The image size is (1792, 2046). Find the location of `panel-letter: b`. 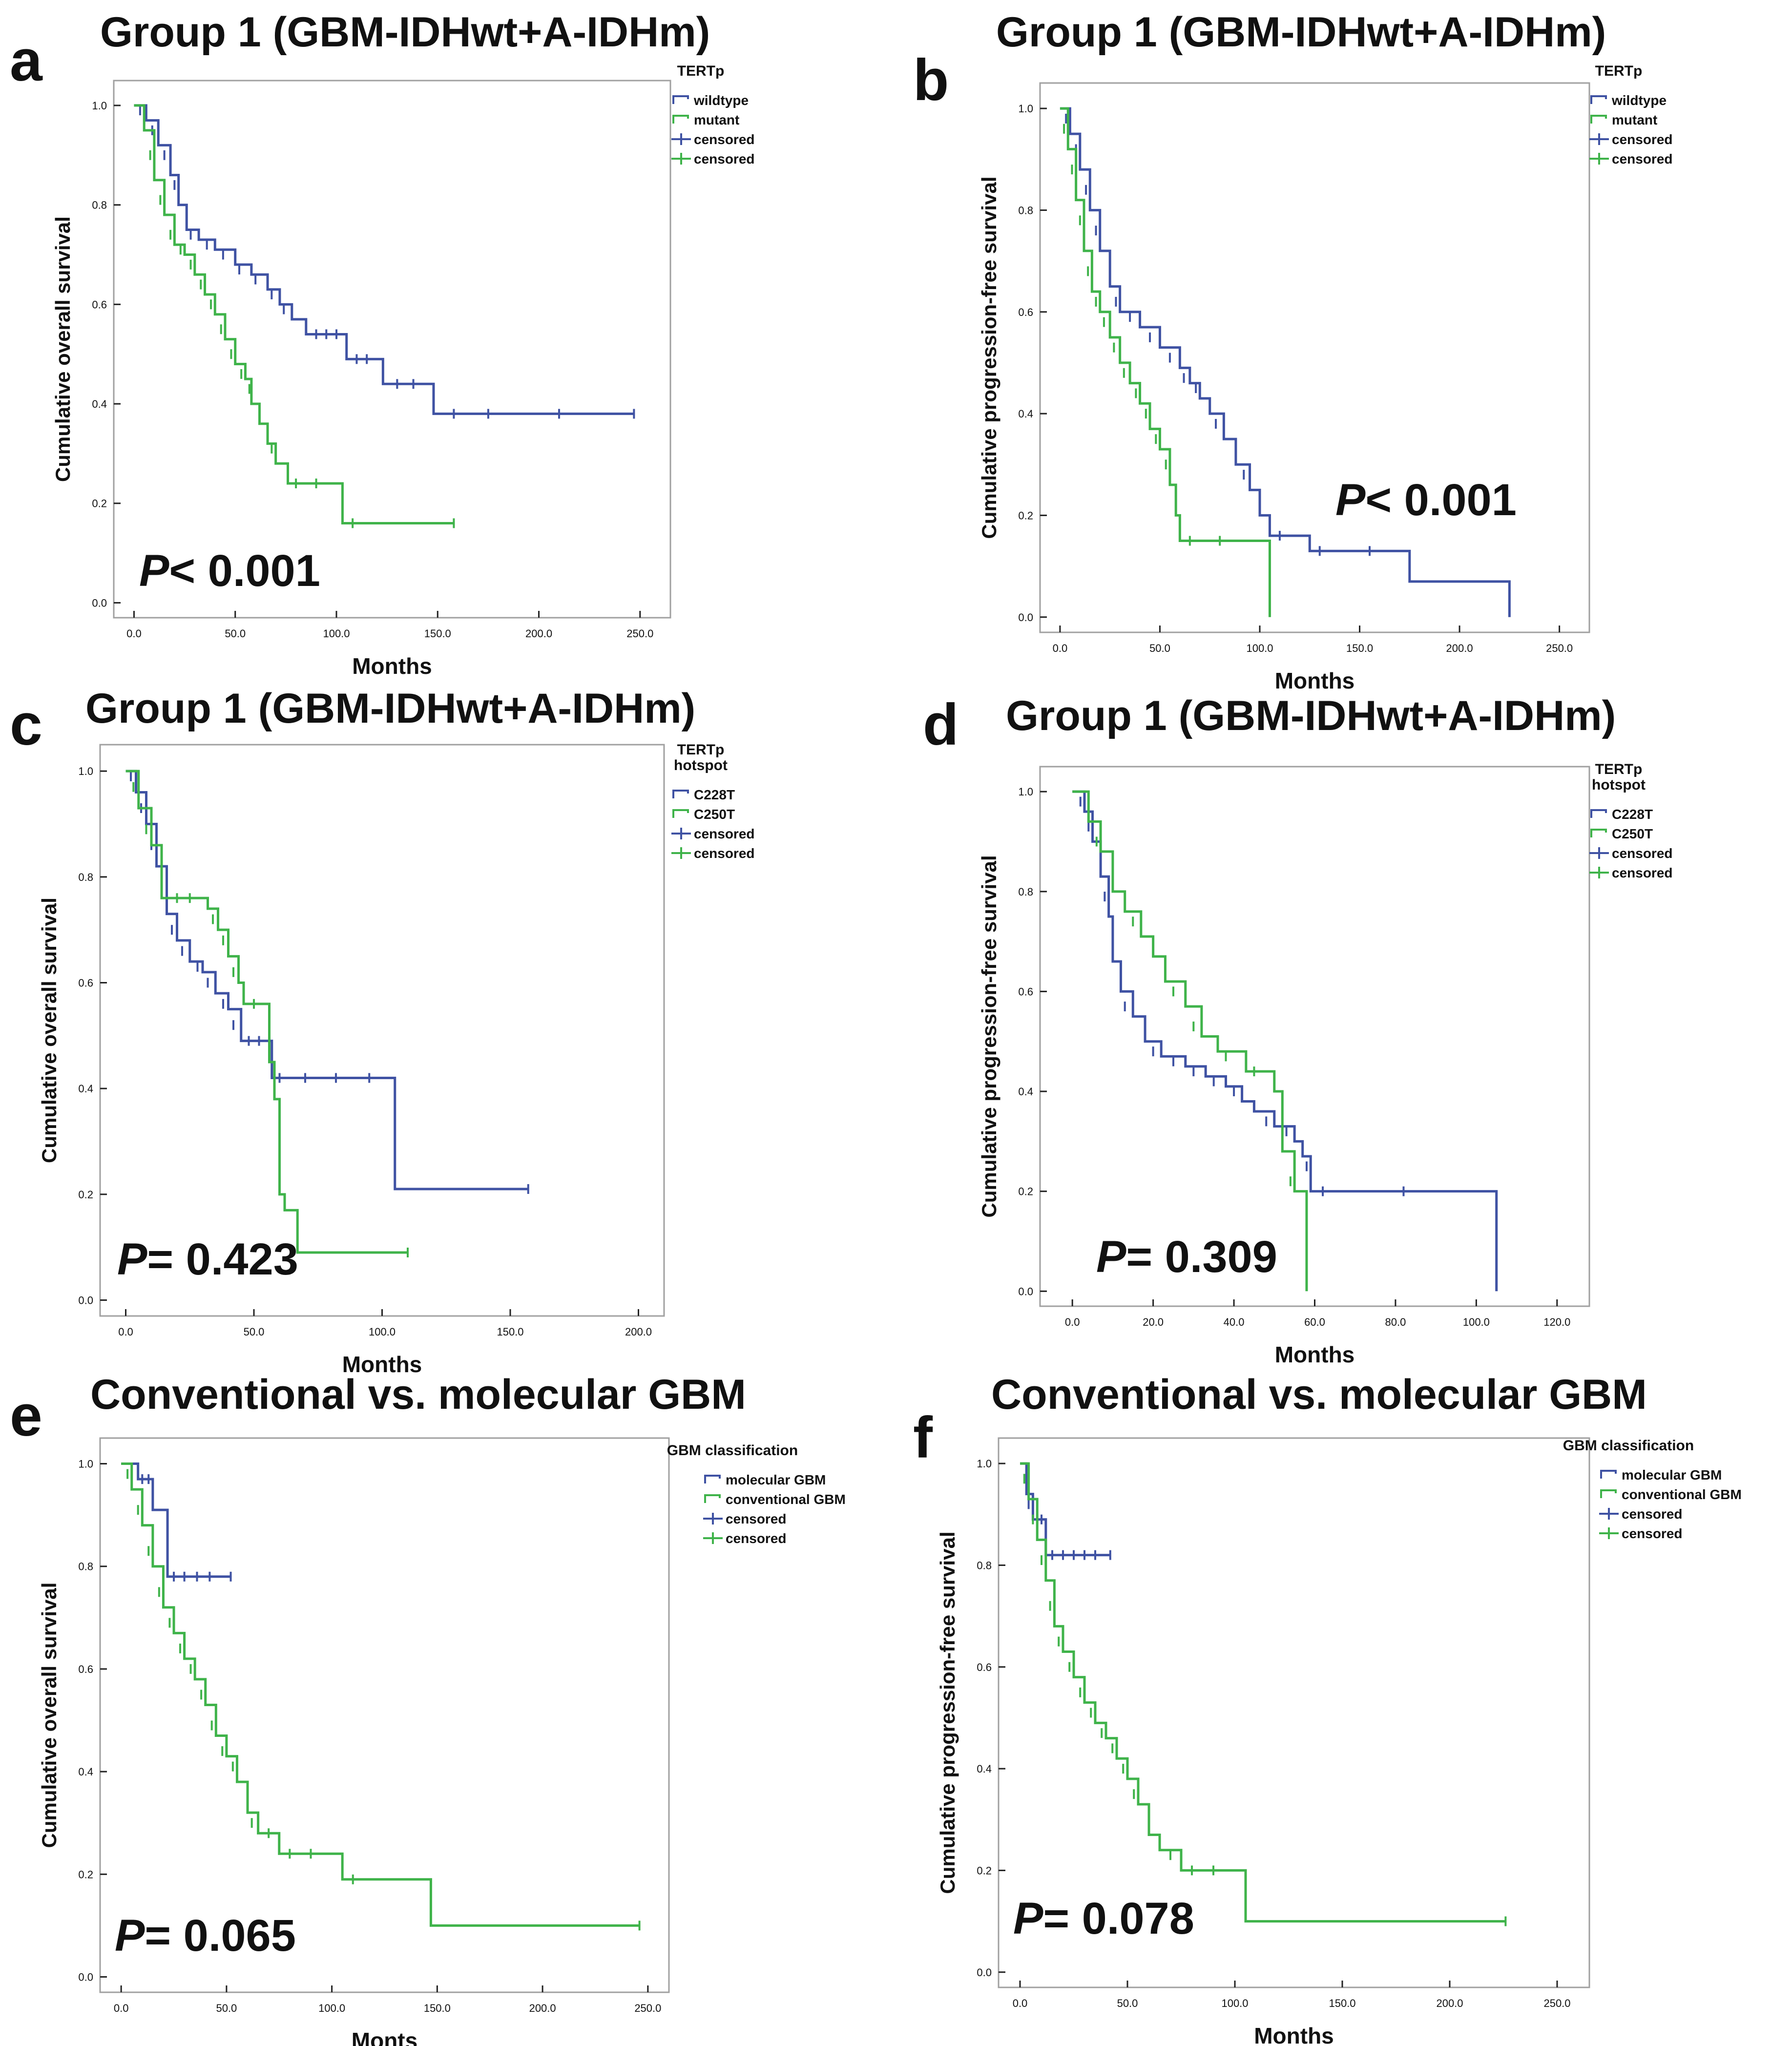

panel-letter: b is located at coordinates (931, 80).